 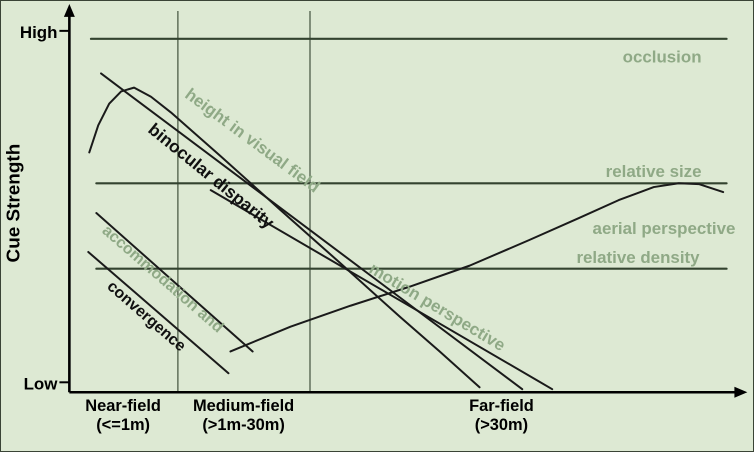 What do you see at coordinates (14, 203) in the screenshot?
I see `y-axis-title: Cue Strength` at bounding box center [14, 203].